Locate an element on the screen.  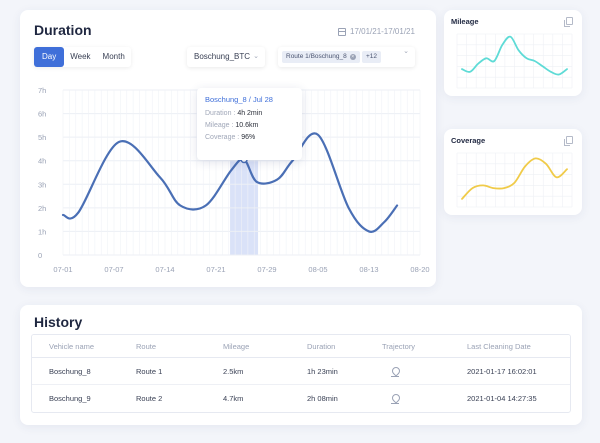
route-multi-select: Route 1/Boschung_8 × +12 ⌄ is located at coordinates (346, 57).